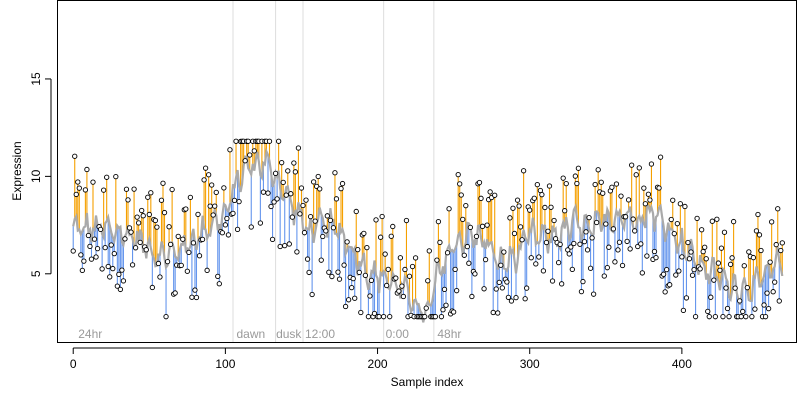 The width and height of the screenshot is (800, 400). Describe the element at coordinates (36, 176) in the screenshot. I see `y-tick-label-1: 10` at that location.